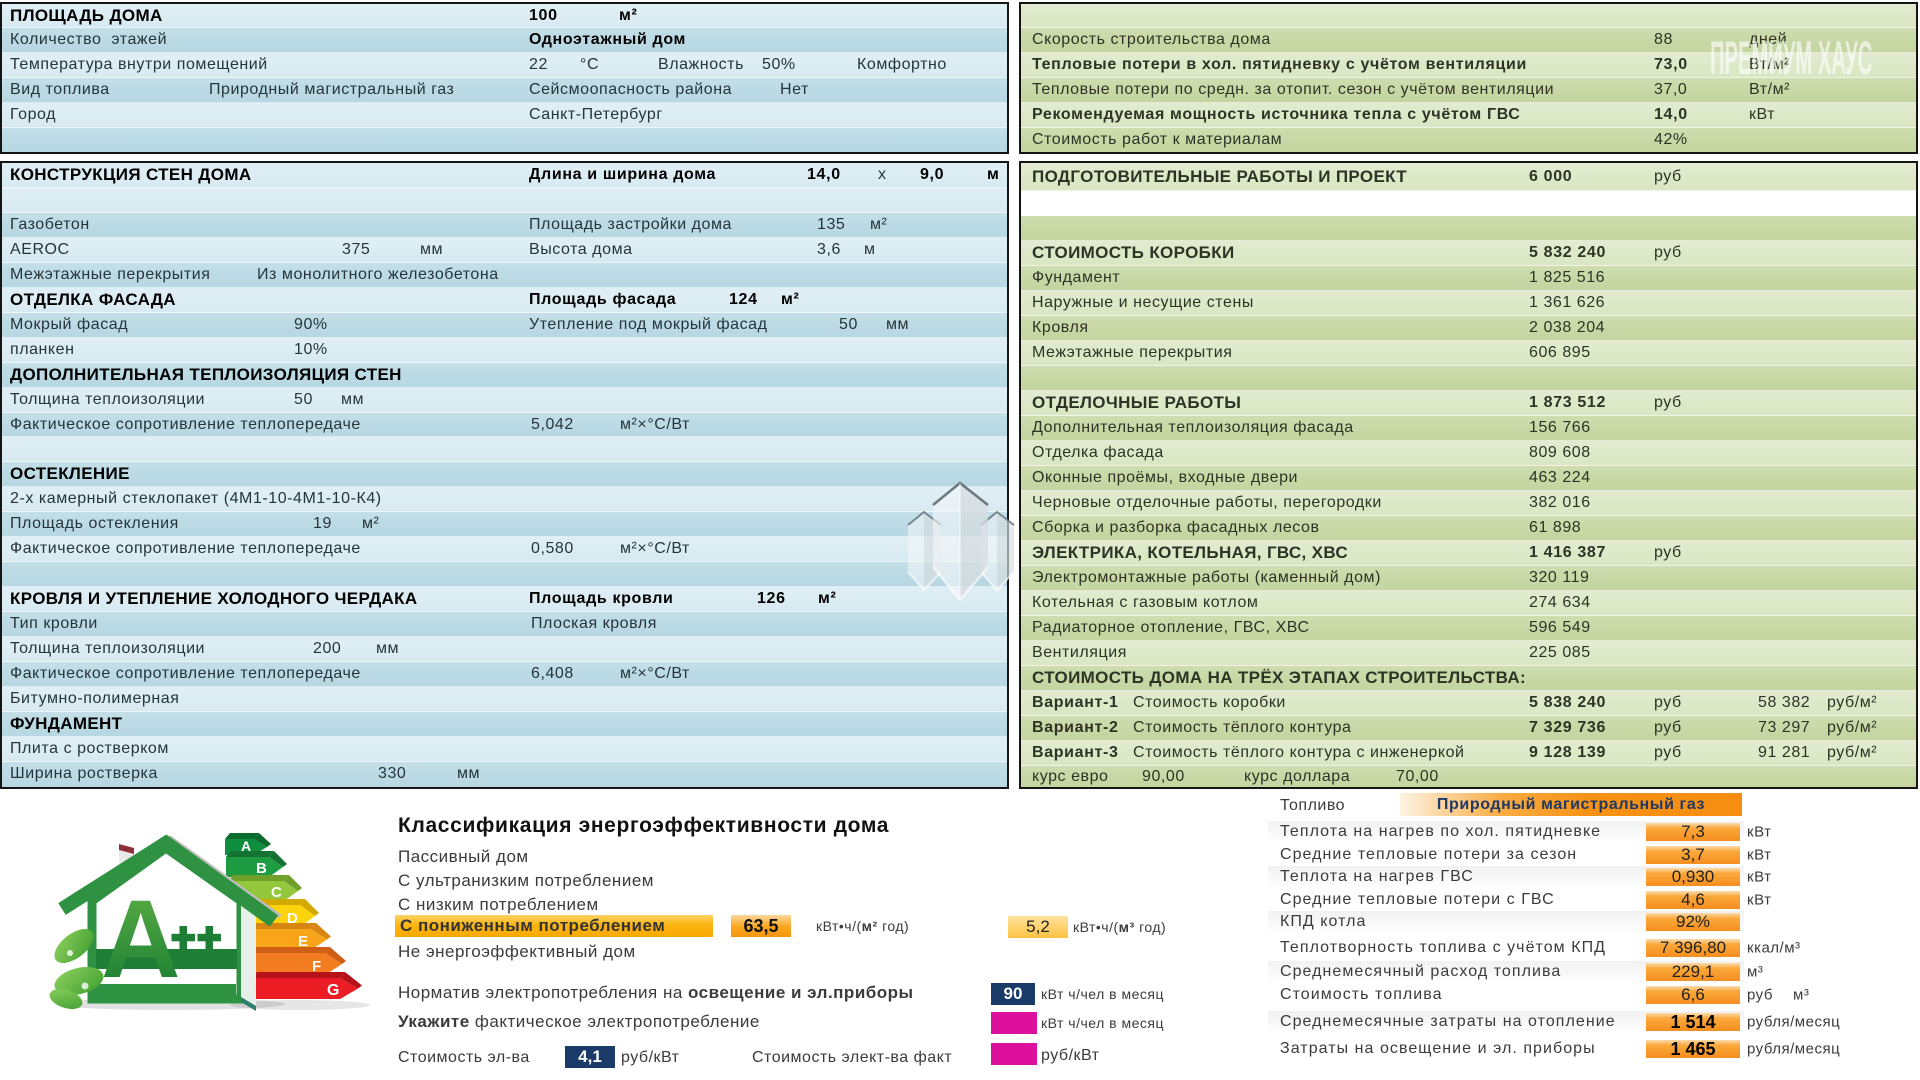 This screenshot has height=1080, width=1920. I want to click on svg-text: F, so click(316, 966).